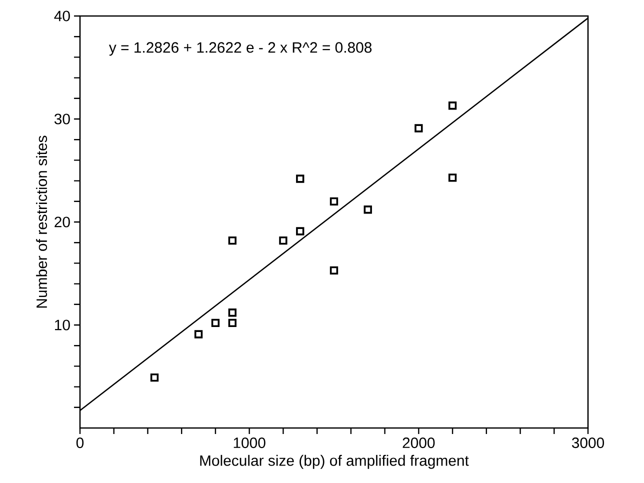 This screenshot has height=483, width=644. I want to click on y-tick-label: 40, so click(62, 16).